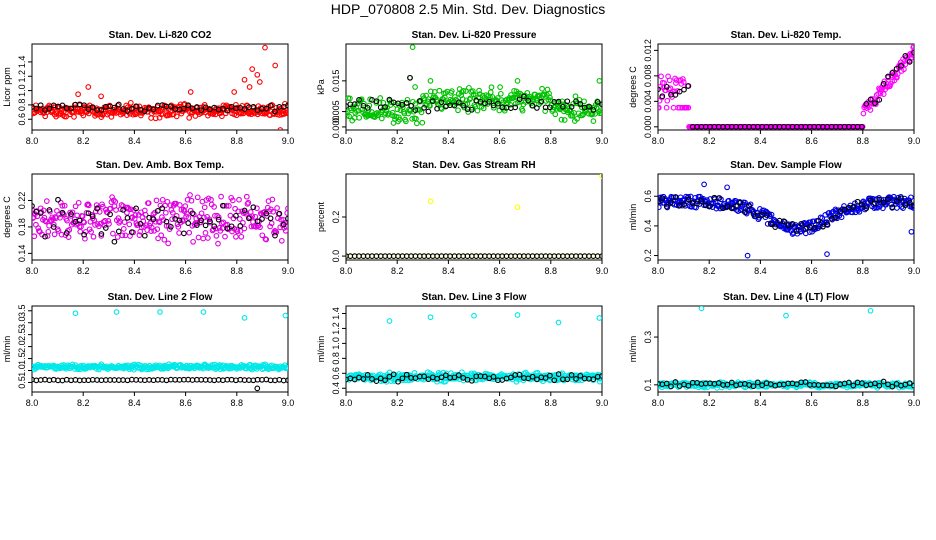  Describe the element at coordinates (22, 382) in the screenshot. I see `y-tick-label: 0.5` at that location.